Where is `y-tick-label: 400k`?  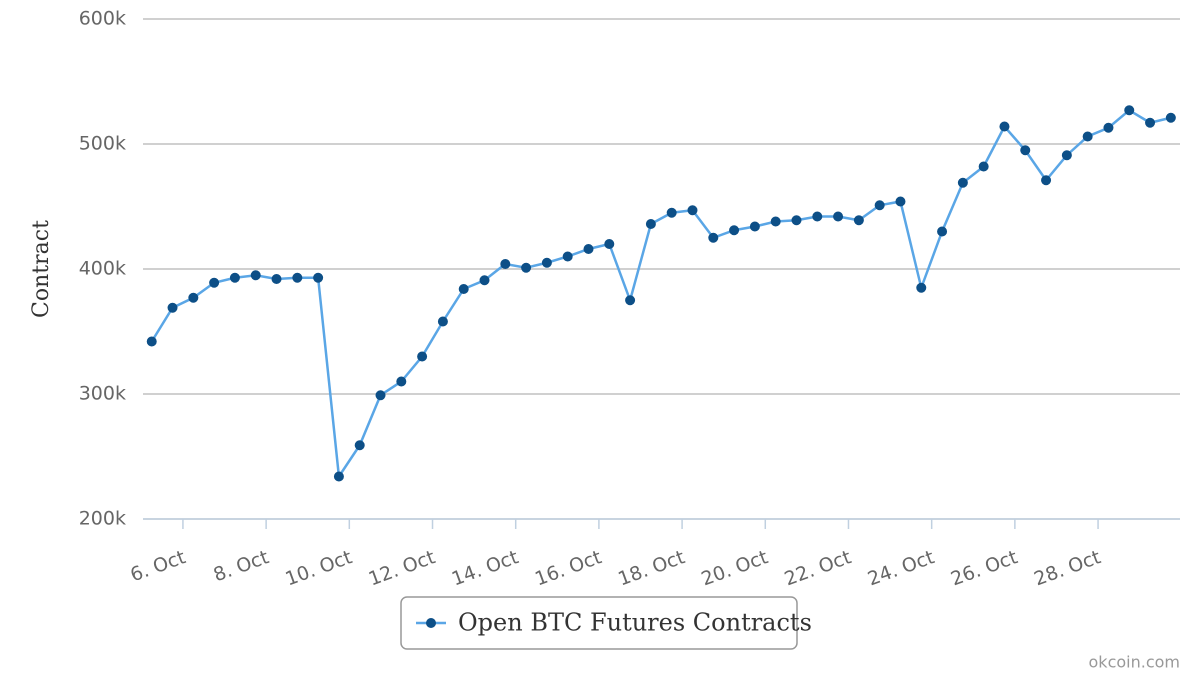 y-tick-label: 400k is located at coordinates (102, 269).